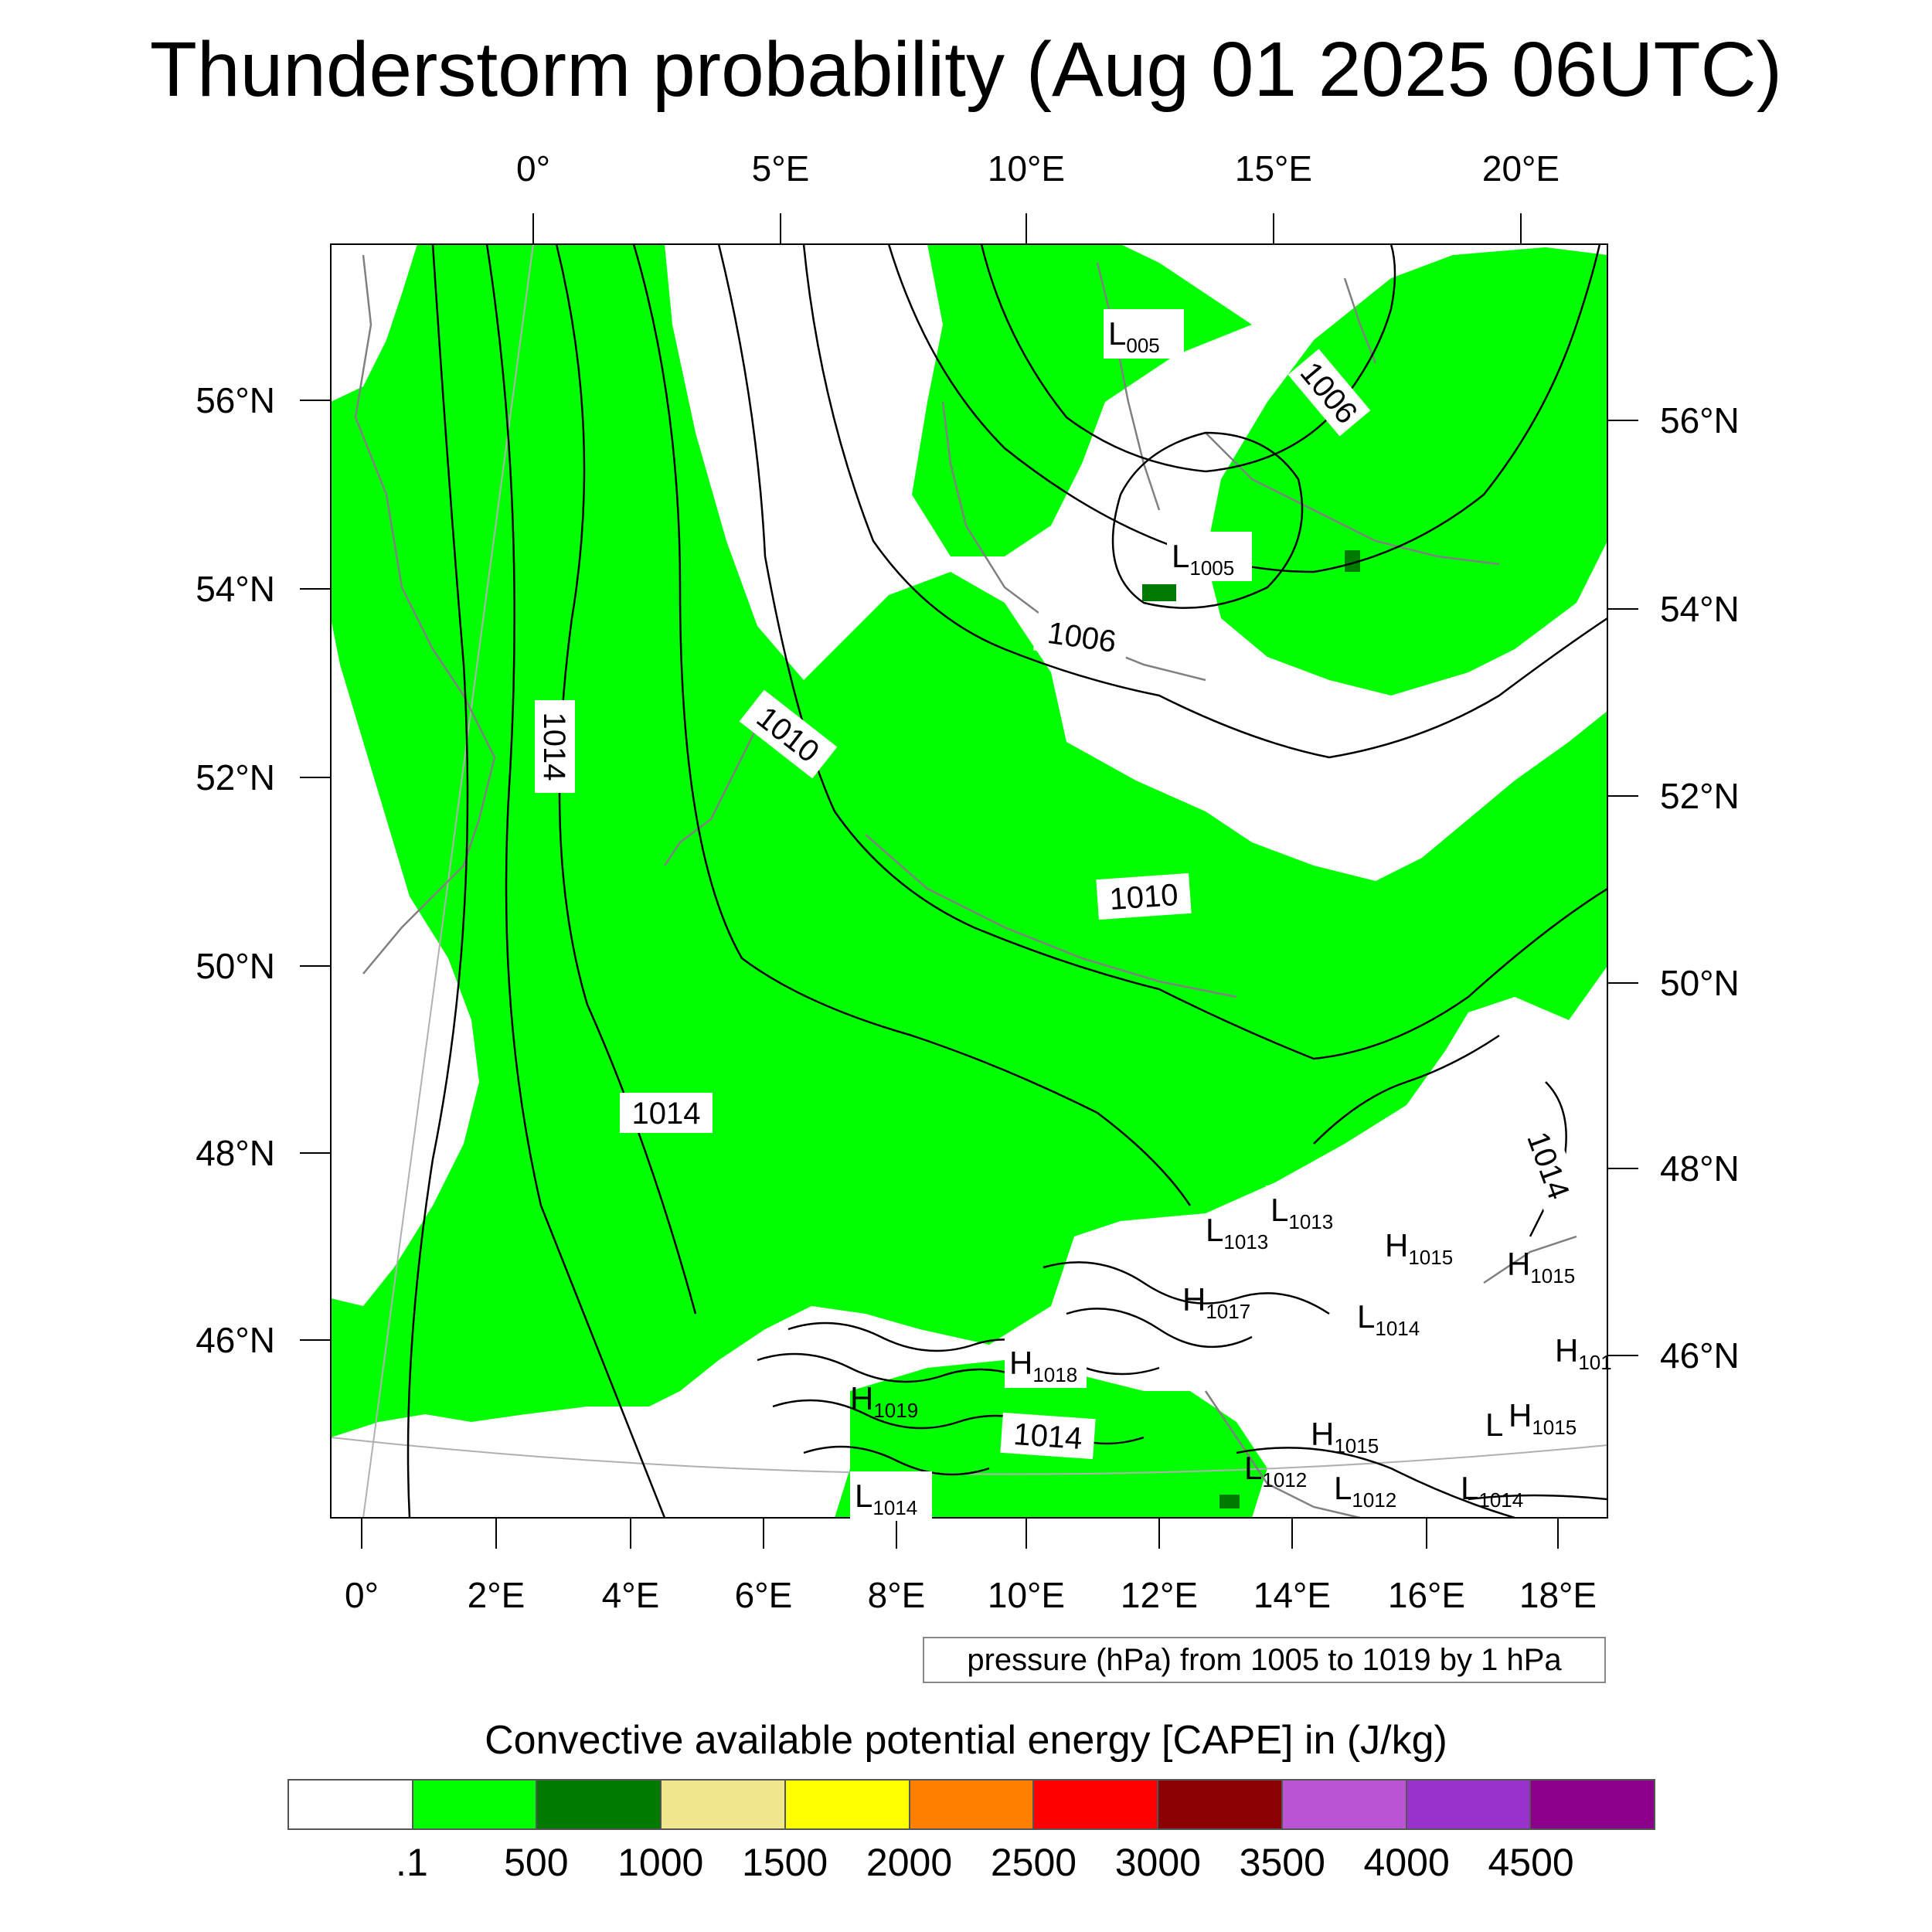 The image size is (1932, 1932). I want to click on pressure-center-value: 1017, so click(1228, 1312).